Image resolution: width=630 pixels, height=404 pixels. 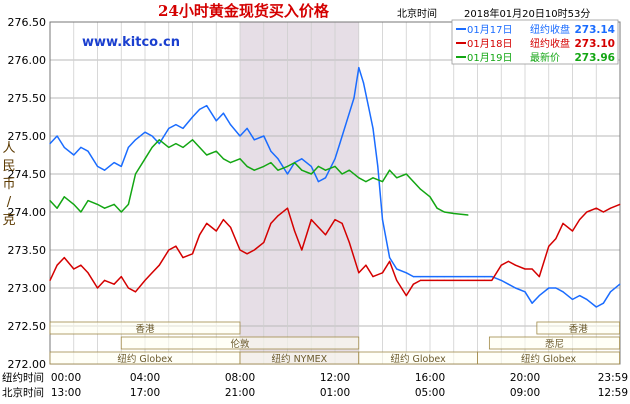 What do you see at coordinates (594, 44) in the screenshot?
I see `legend-value: 273.10` at bounding box center [594, 44].